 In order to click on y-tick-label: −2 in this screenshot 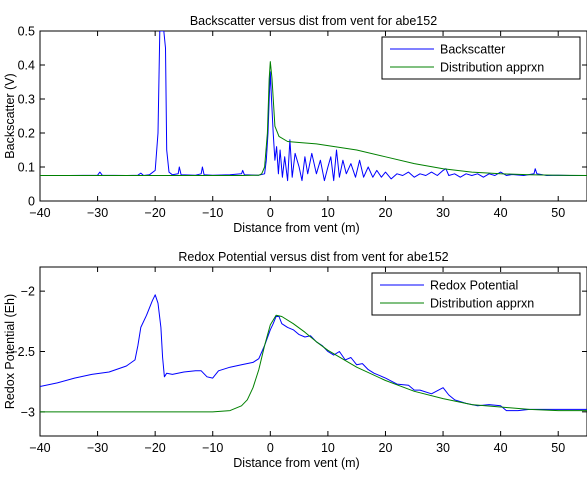, I will do `click(28, 292)`.